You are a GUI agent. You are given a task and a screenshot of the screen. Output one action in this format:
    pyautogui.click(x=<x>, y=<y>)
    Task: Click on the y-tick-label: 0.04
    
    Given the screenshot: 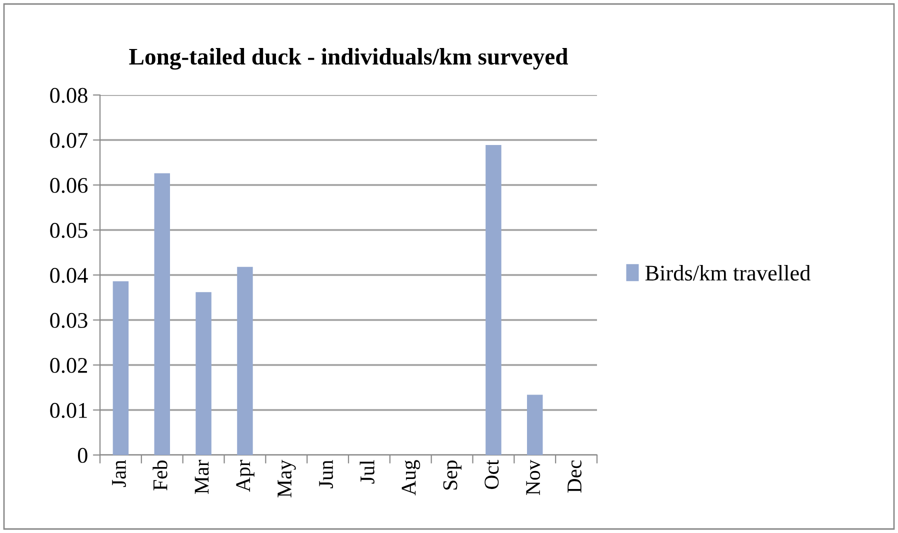 What is the action you would take?
    pyautogui.click(x=69, y=276)
    